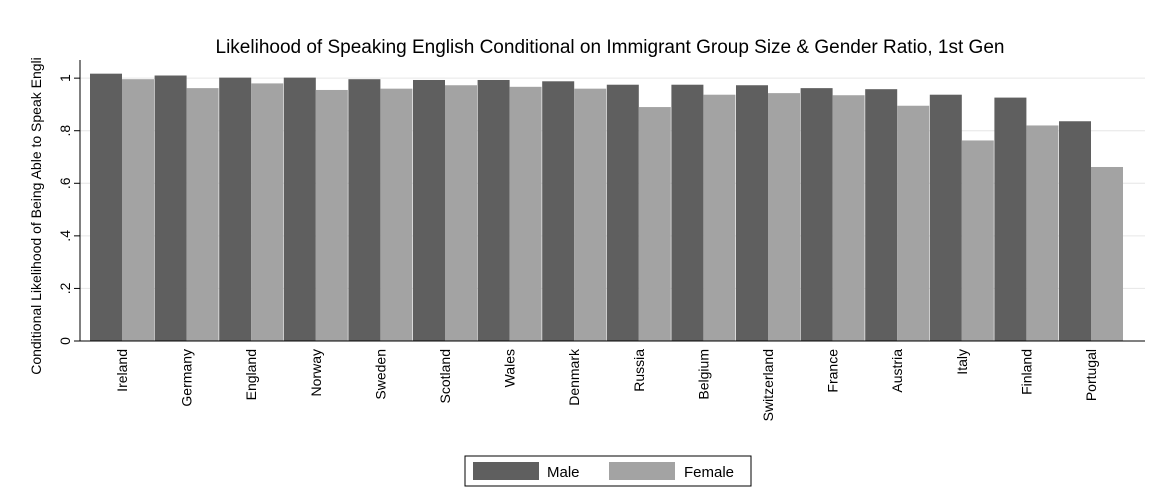 Image resolution: width=1153 pixels, height=487 pixels. Describe the element at coordinates (1026, 372) in the screenshot. I see `x-tick-label: Finland` at that location.